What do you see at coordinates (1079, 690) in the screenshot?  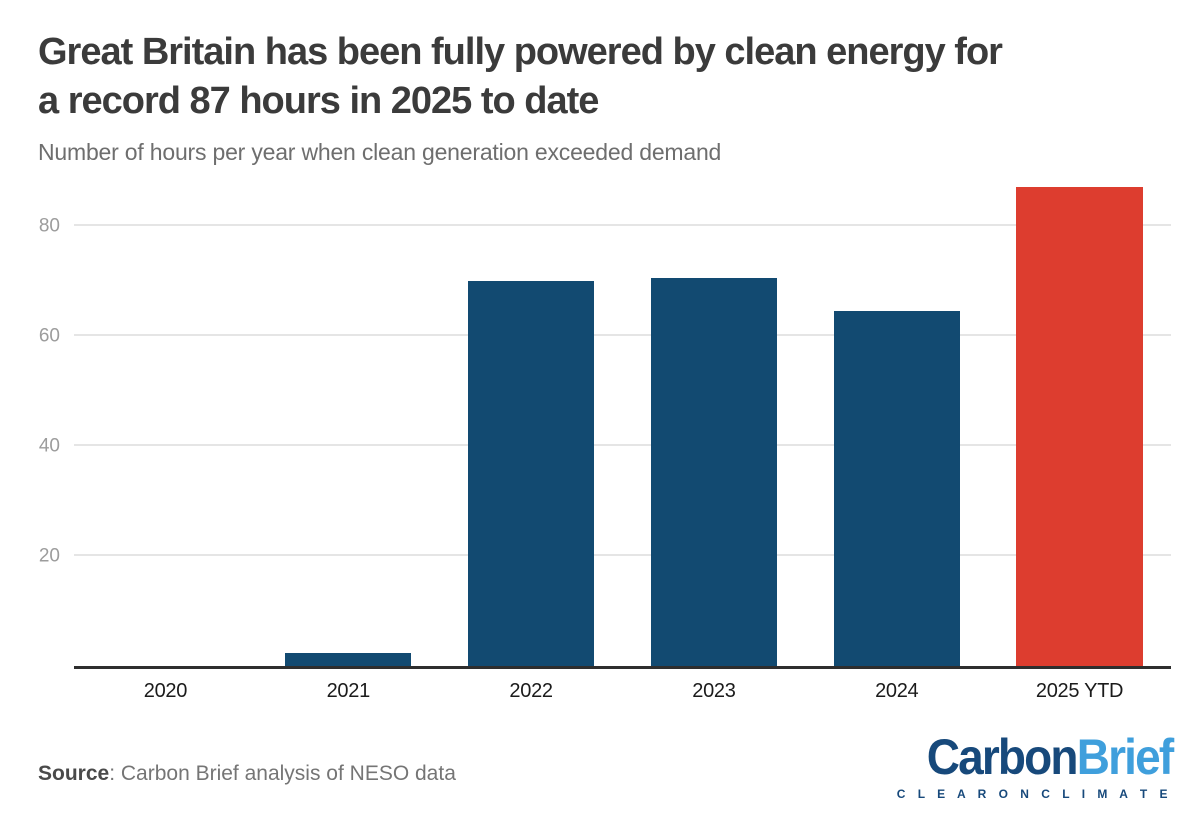 I see `x-tick-label-2025 YTD: 2025 YTD` at bounding box center [1079, 690].